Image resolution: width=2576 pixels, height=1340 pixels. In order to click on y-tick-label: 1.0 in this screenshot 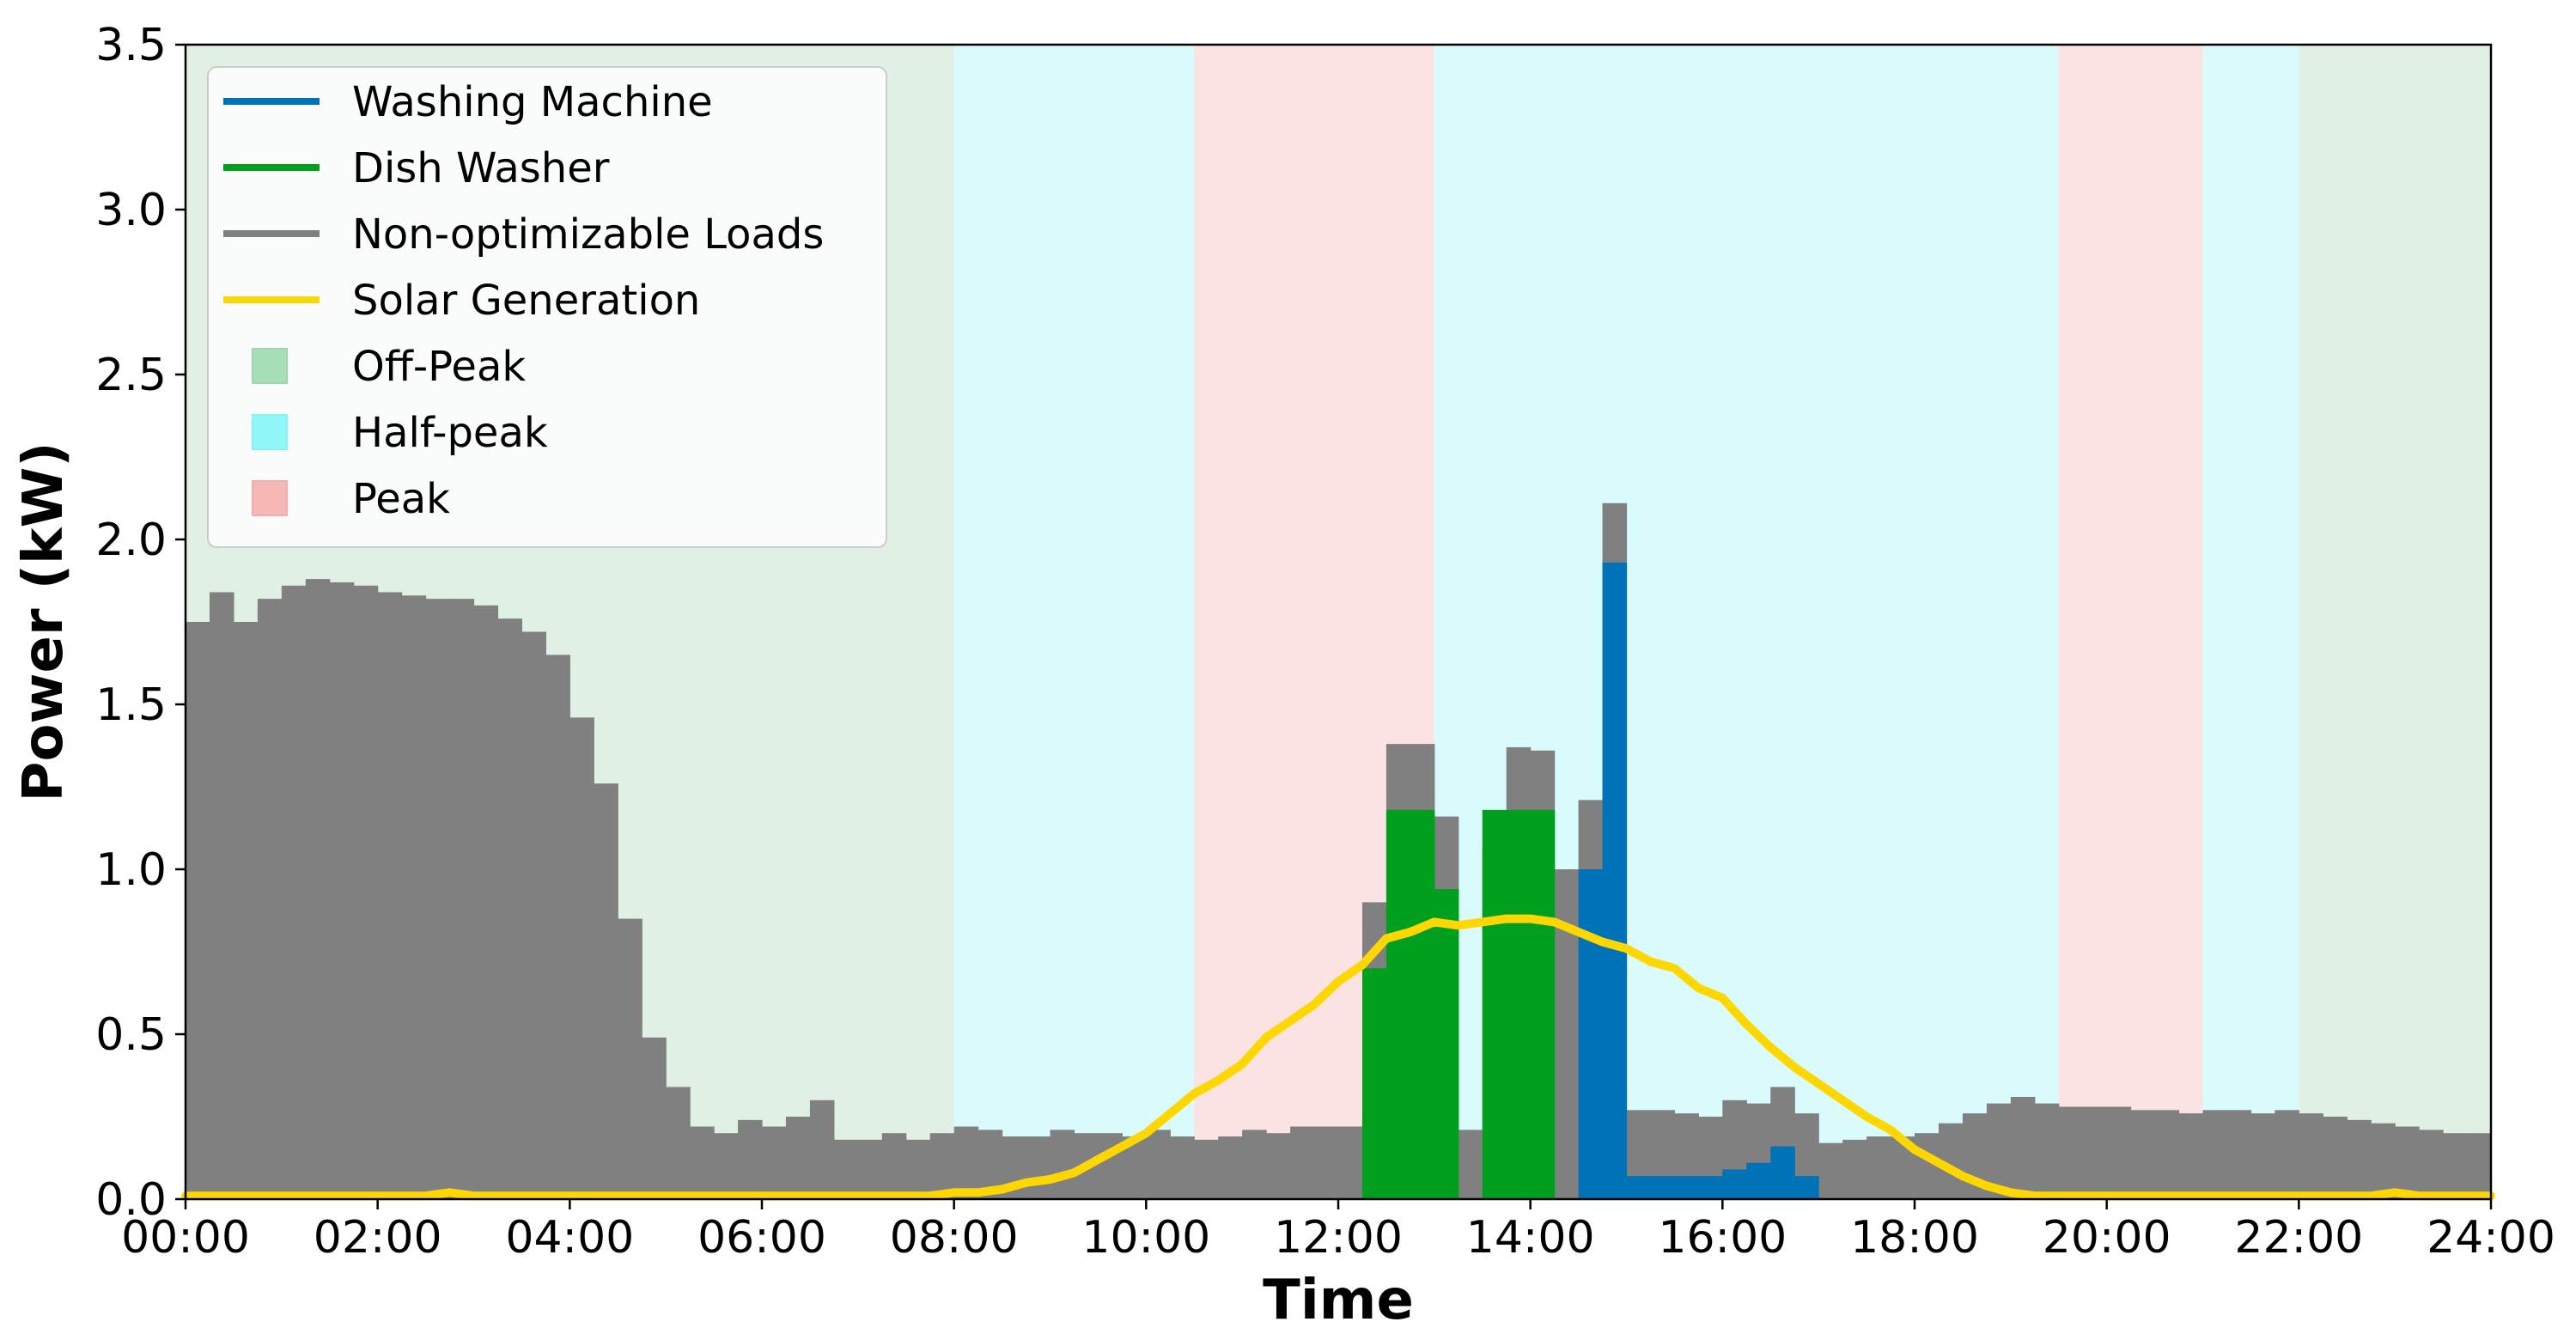, I will do `click(131, 870)`.